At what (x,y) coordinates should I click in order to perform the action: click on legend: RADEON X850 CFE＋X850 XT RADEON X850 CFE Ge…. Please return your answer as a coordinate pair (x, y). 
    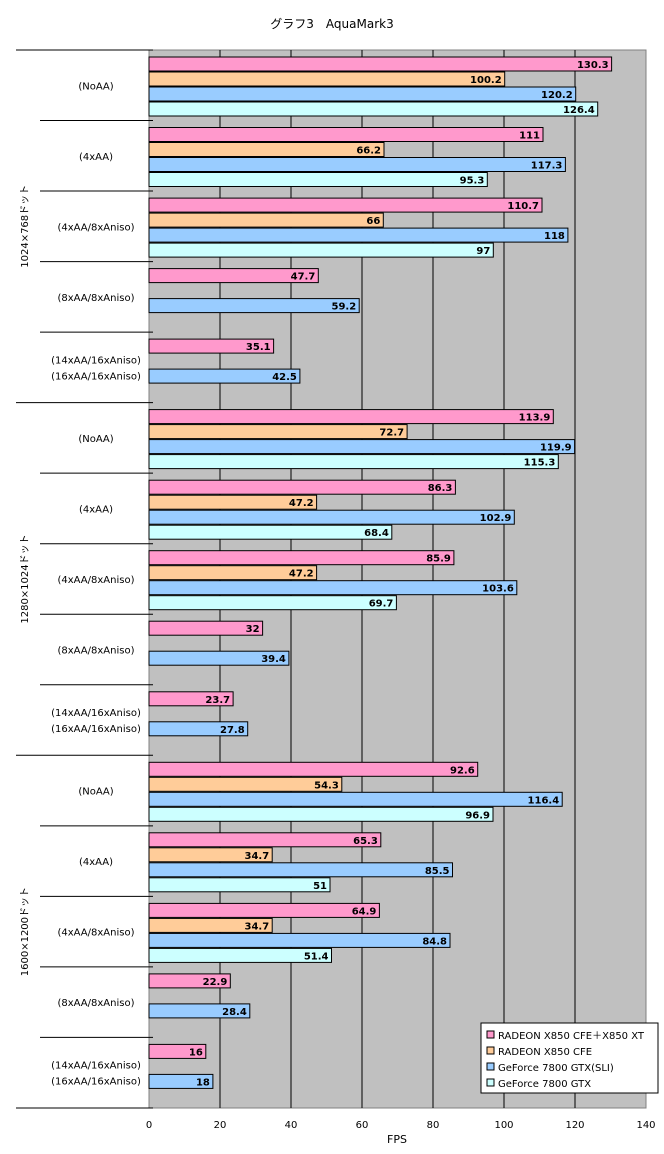
    Looking at the image, I should click on (569, 1058).